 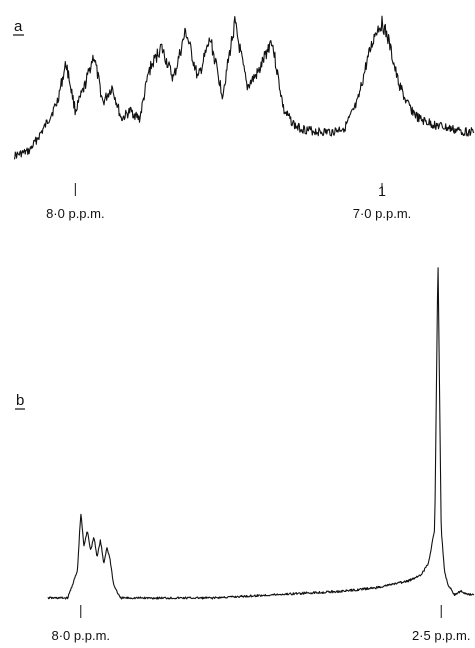 I want to click on x-tick-label: 7·0 p.p.m., so click(x=382, y=213).